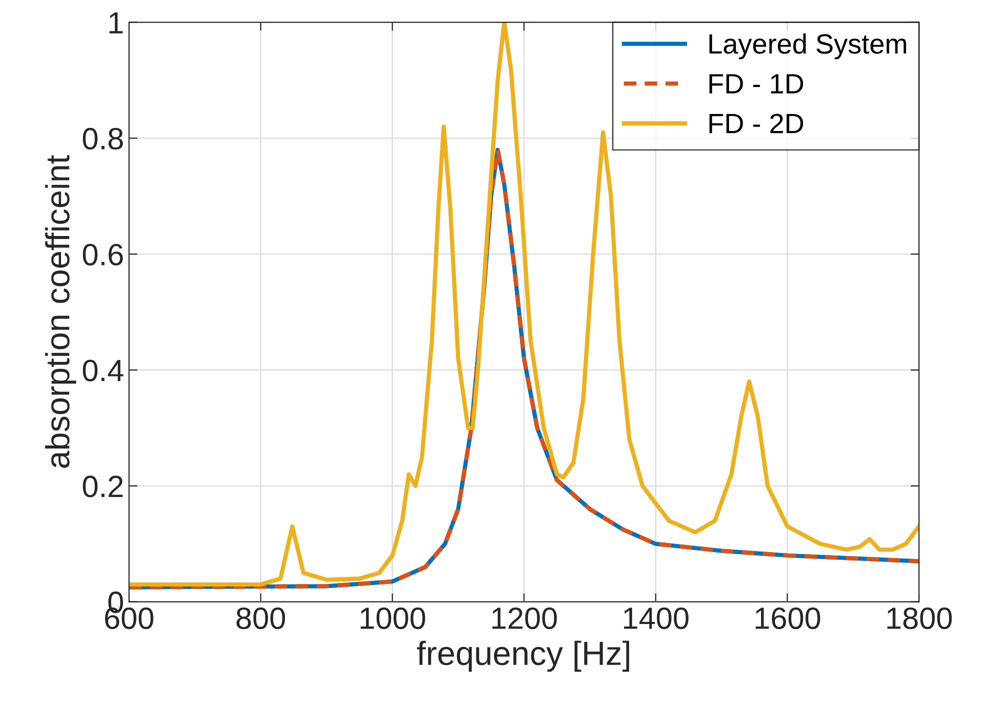  I want to click on y-tick-label: 0.8, so click(102, 139).